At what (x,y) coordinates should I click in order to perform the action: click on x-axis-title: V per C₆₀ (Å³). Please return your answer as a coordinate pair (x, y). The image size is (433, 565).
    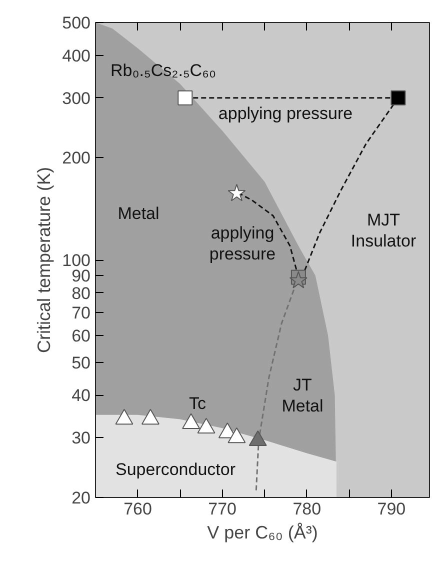
    Looking at the image, I should click on (262, 532).